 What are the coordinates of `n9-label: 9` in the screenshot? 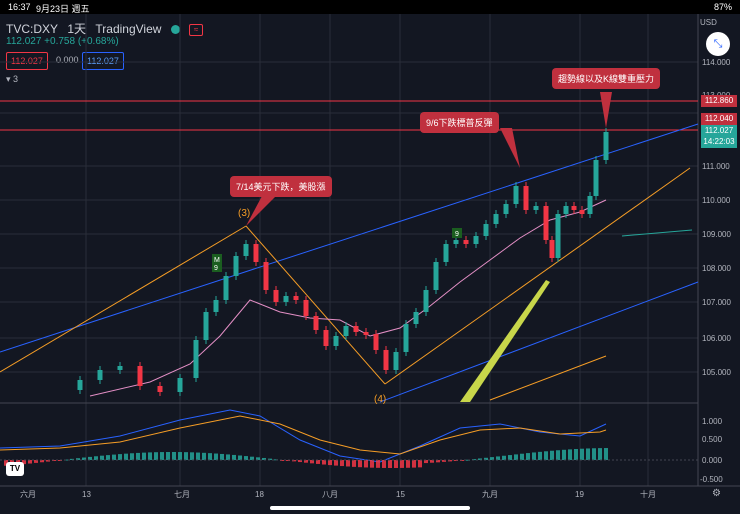 It's located at (457, 234).